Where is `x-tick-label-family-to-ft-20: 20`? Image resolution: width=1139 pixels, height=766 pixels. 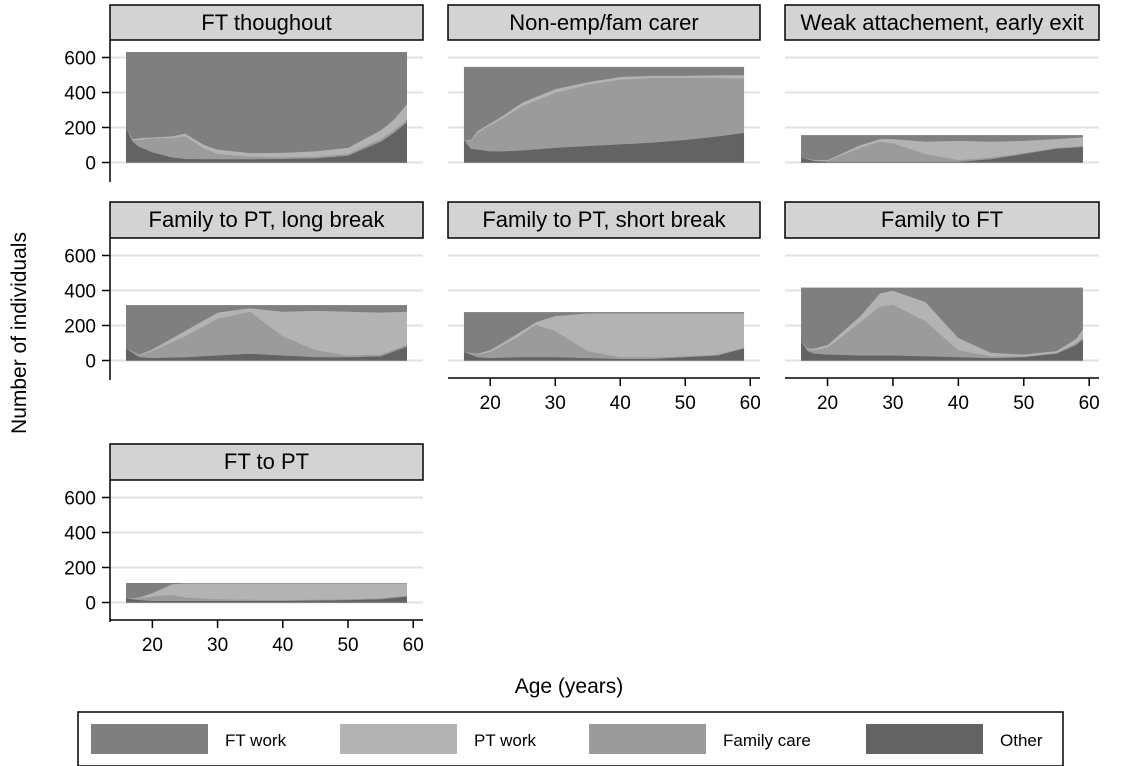 x-tick-label-family-to-ft-20: 20 is located at coordinates (827, 403).